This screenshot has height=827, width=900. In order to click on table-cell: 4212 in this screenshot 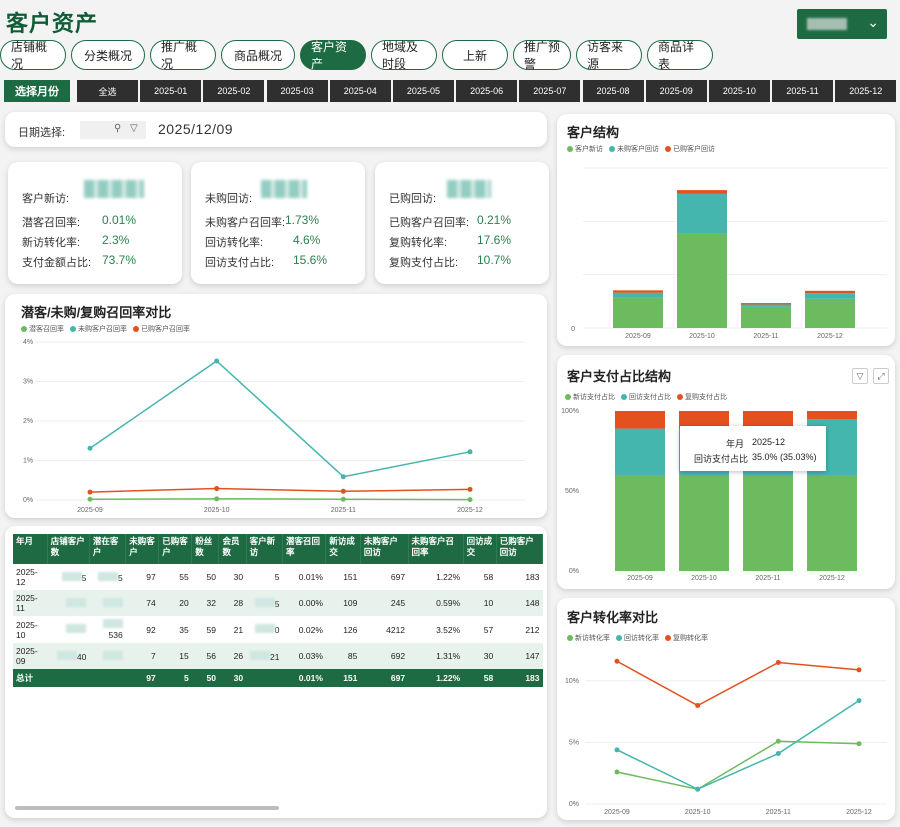, I will do `click(396, 629)`.